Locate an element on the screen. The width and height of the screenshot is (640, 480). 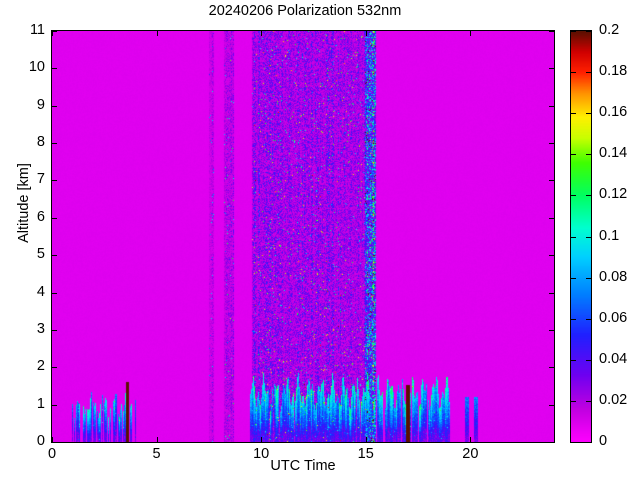
y-tick-label: 1 is located at coordinates (40, 403).